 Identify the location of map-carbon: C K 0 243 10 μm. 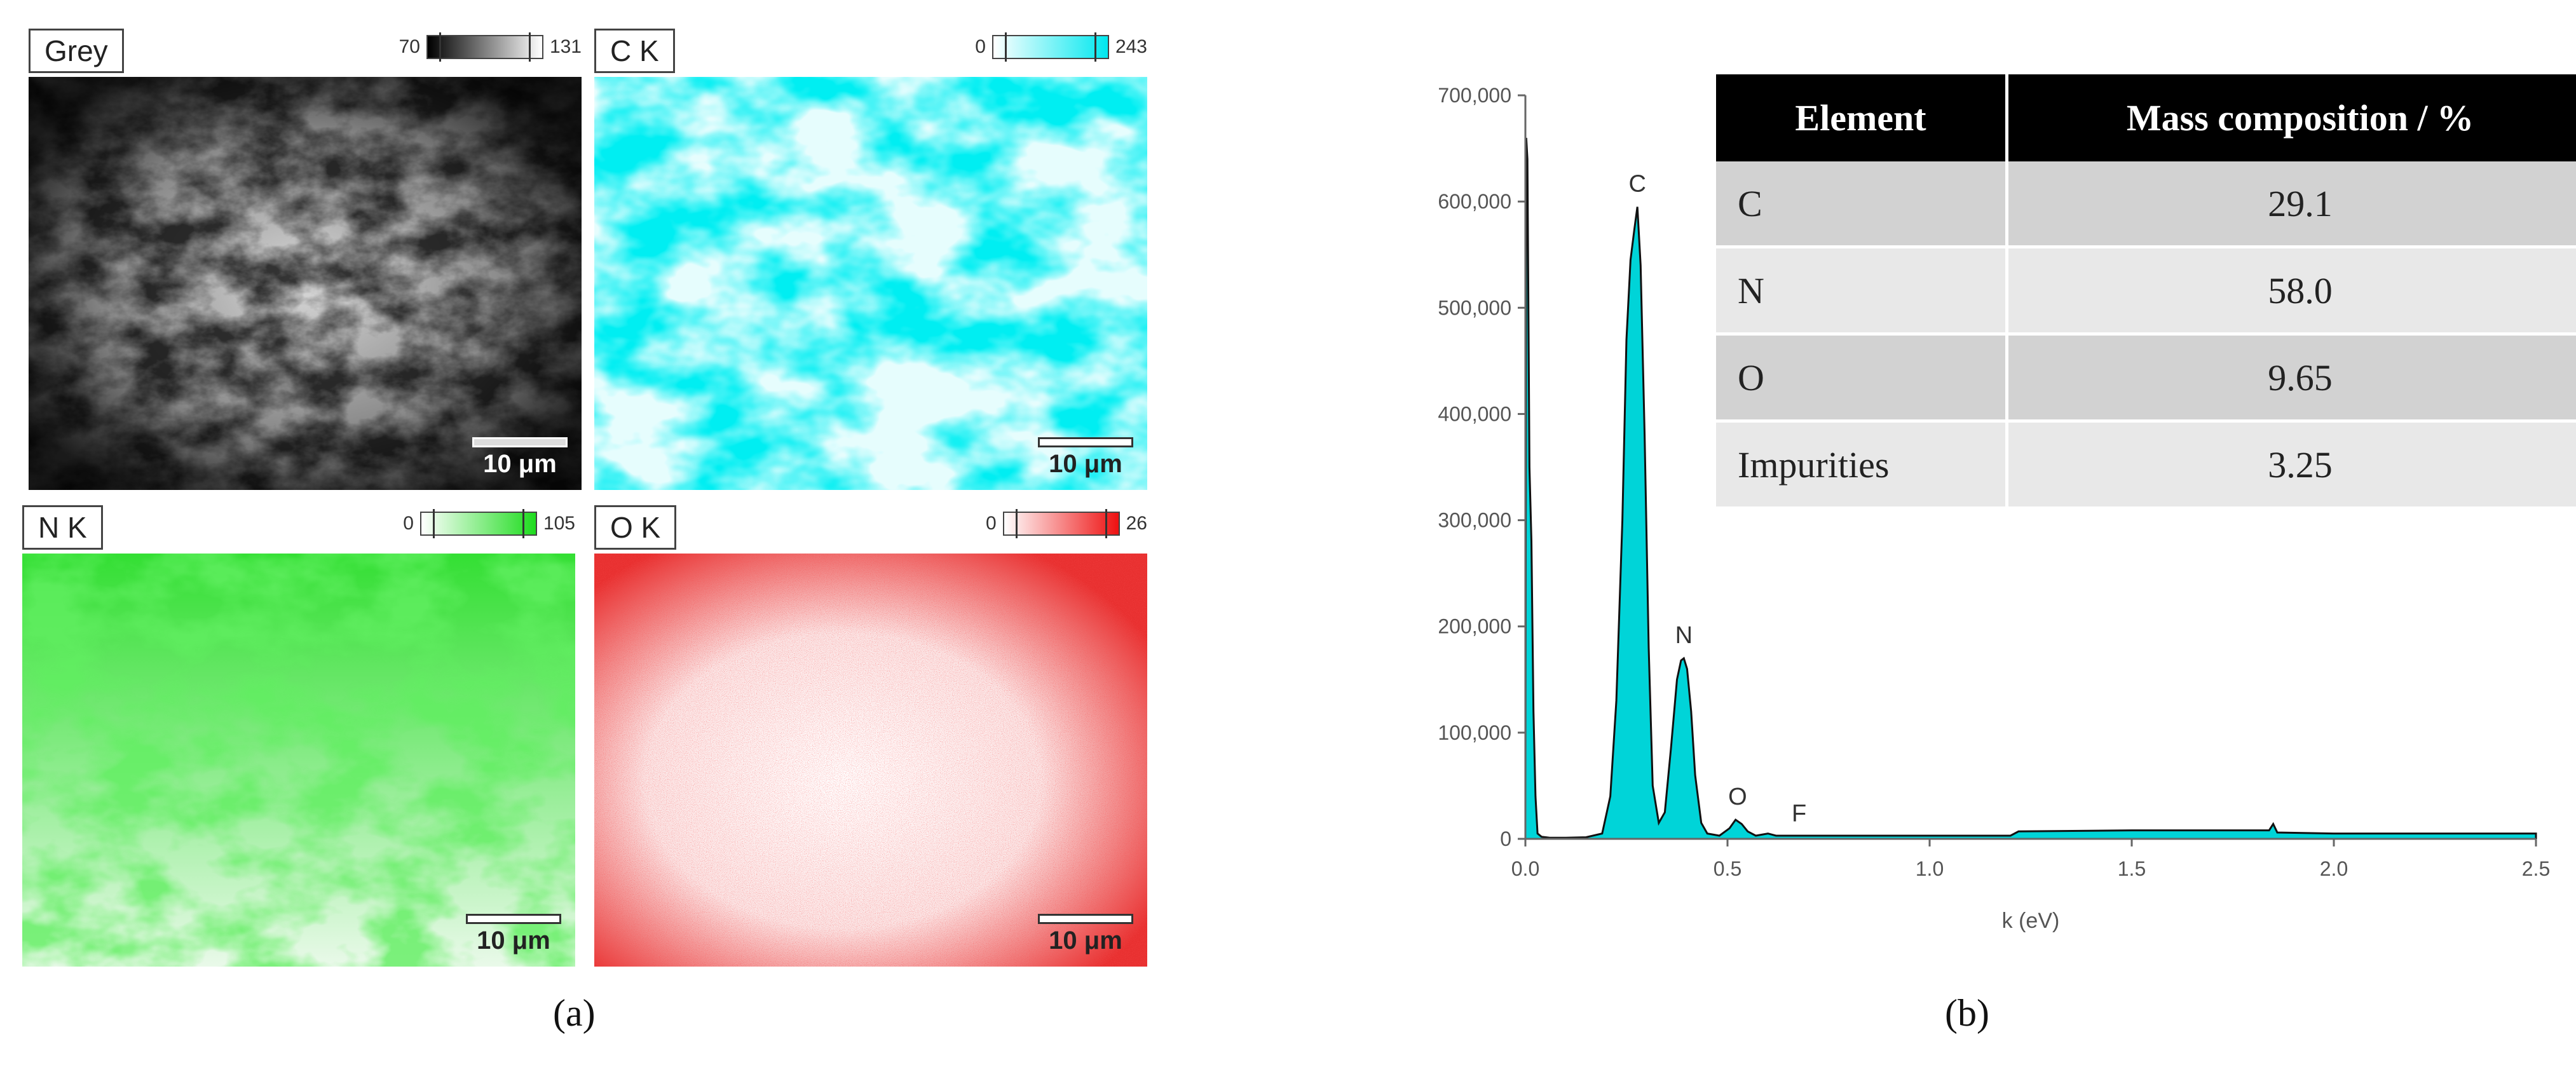
(870, 261).